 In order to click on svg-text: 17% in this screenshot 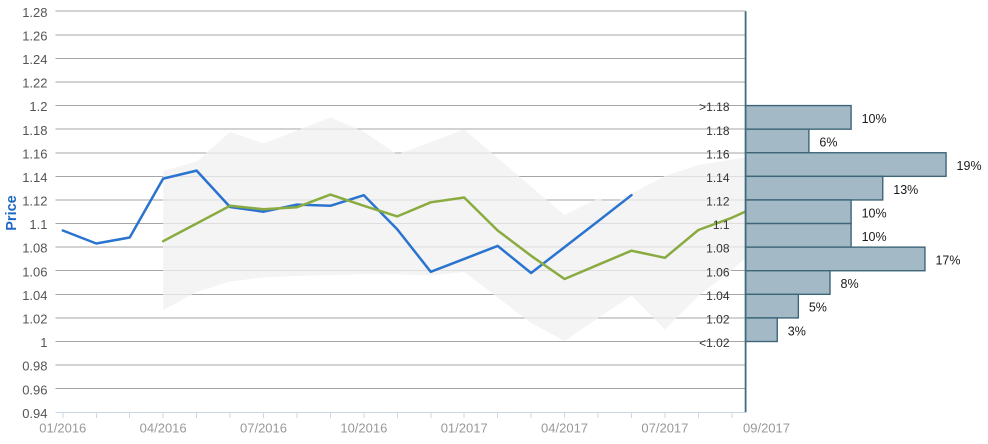, I will do `click(947, 261)`.